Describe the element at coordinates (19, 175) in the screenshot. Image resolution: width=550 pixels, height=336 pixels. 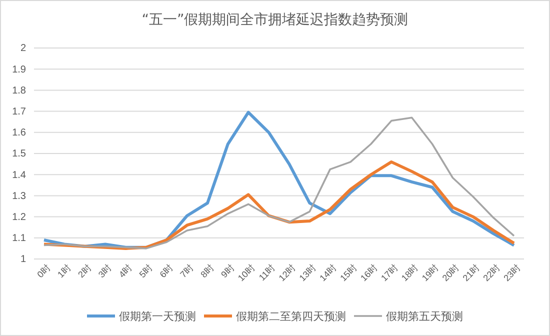
I see `y-tick-label: 1.4` at that location.